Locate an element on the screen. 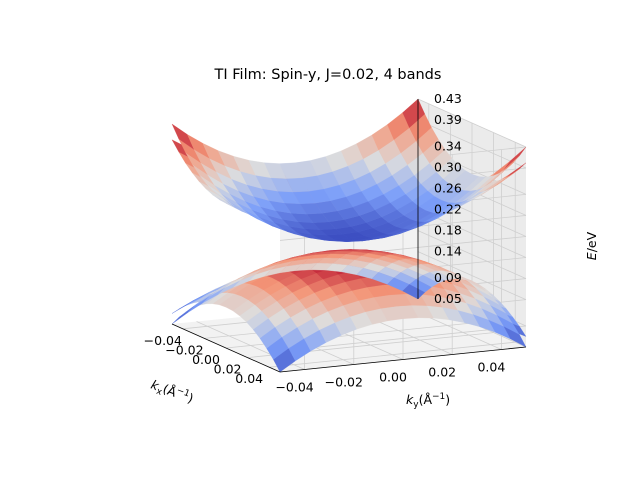  y-tick-label: −0.04 is located at coordinates (294, 387).